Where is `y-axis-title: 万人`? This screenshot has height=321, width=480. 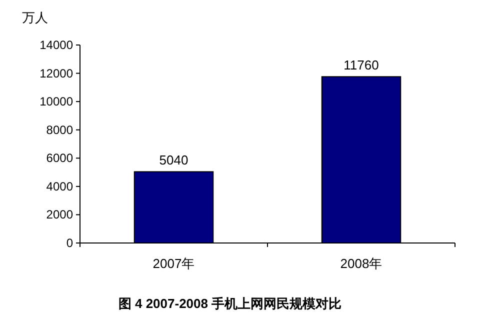 y-axis-title: 万人 is located at coordinates (35, 17).